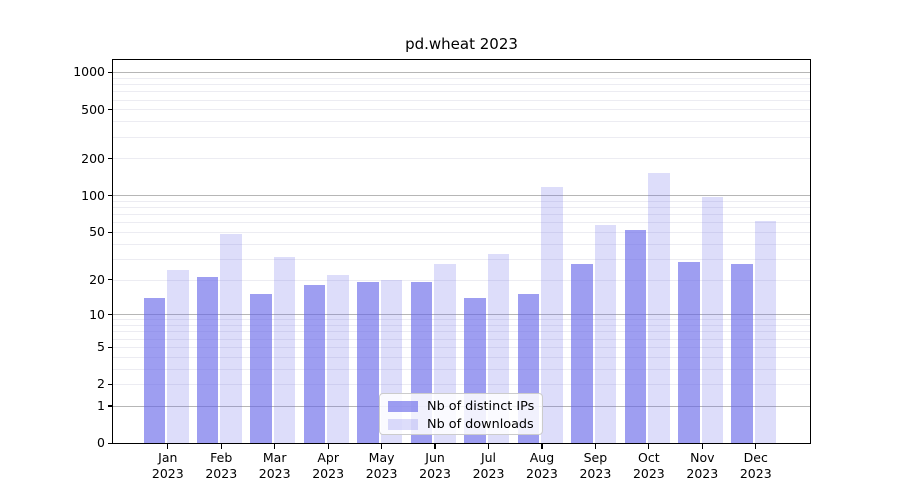  I want to click on legend-item-downloads: Nb of downloads, so click(461, 424).